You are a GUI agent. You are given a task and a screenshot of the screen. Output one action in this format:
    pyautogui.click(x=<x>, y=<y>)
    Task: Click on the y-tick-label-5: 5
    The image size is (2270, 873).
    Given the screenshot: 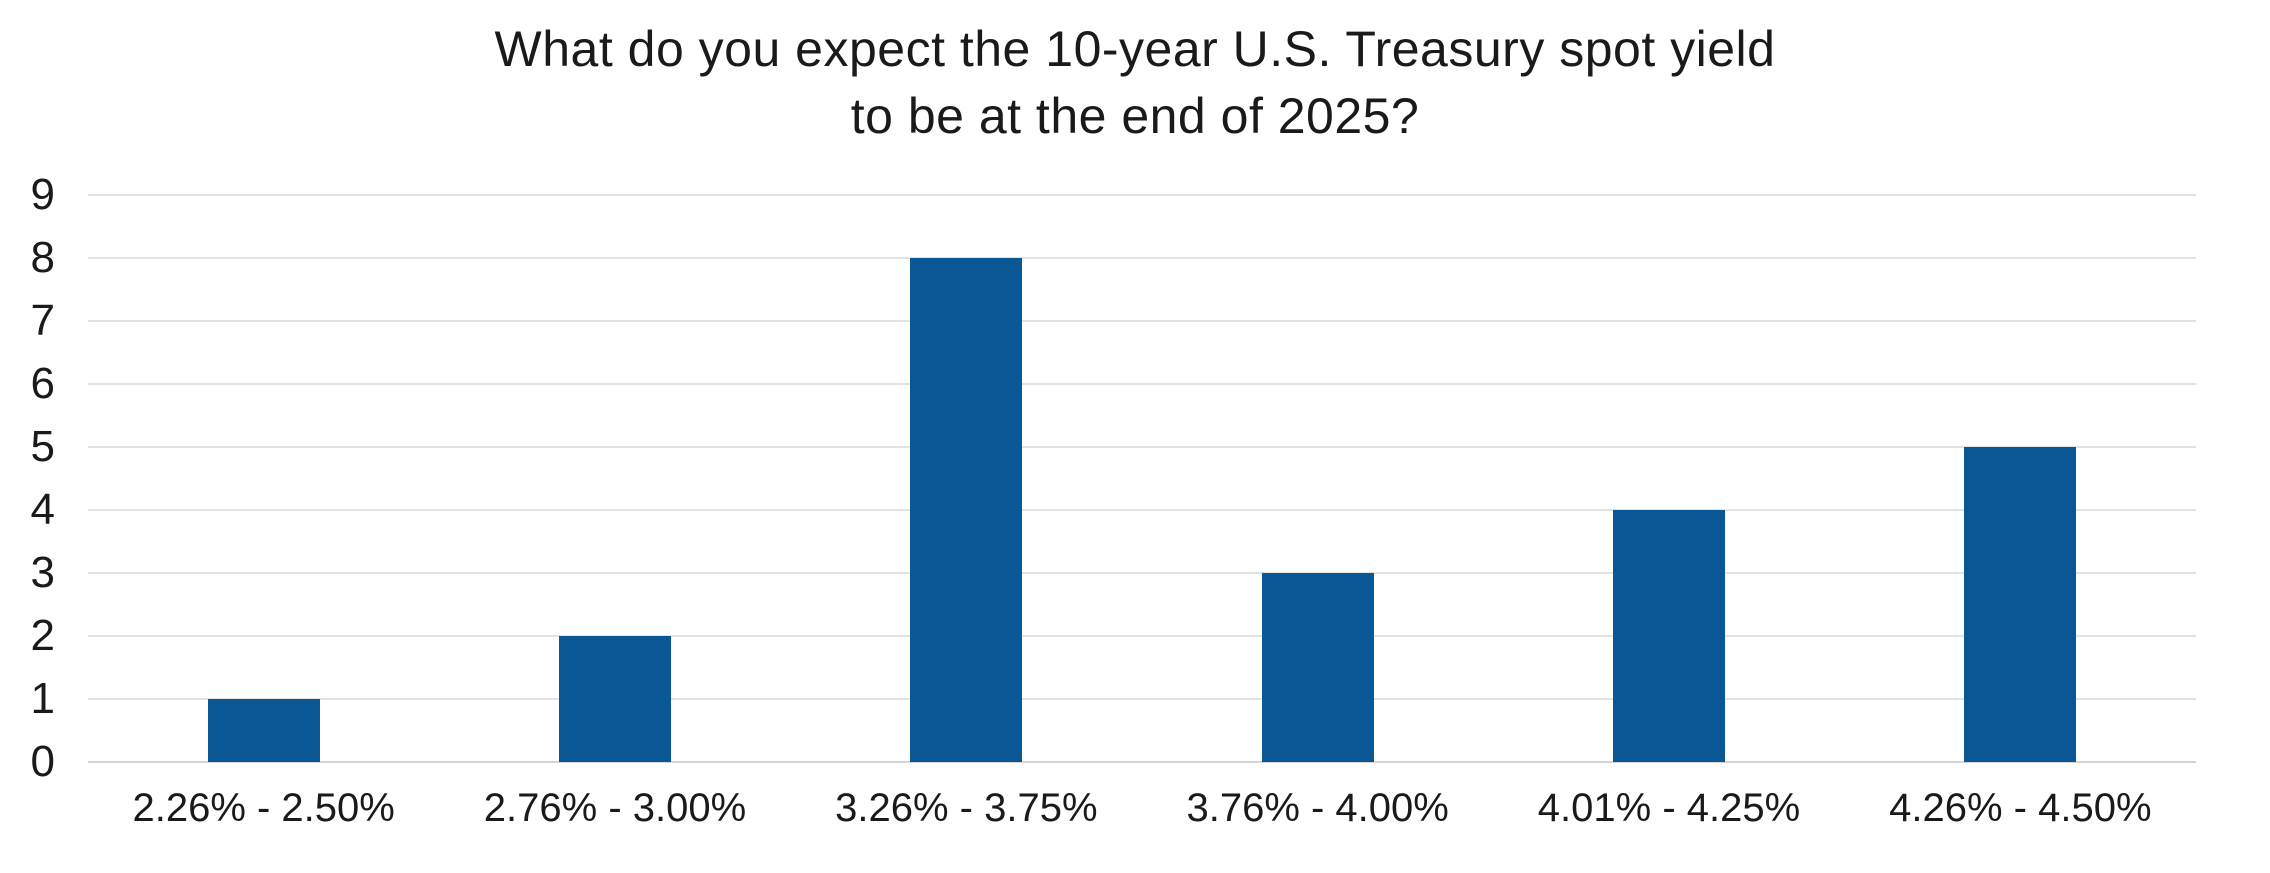 What is the action you would take?
    pyautogui.click(x=42, y=446)
    